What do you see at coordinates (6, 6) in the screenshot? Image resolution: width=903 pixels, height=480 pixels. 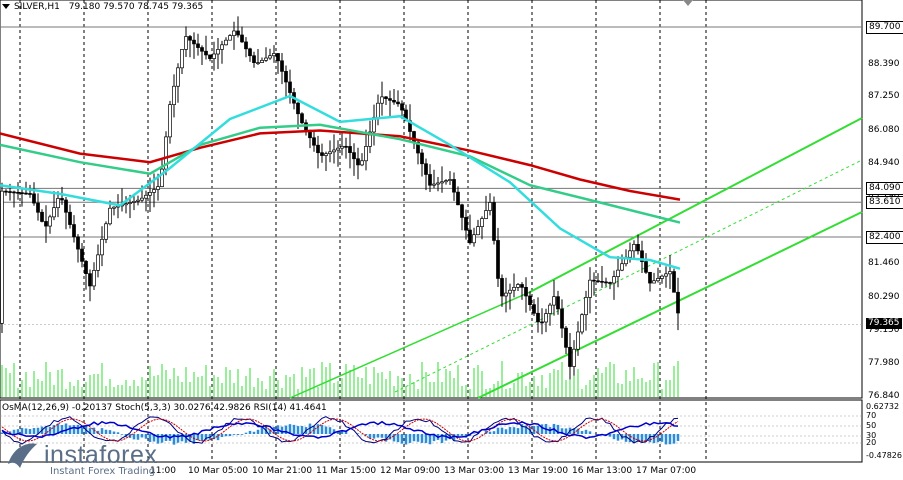 I see `chevron-down-icon` at bounding box center [6, 6].